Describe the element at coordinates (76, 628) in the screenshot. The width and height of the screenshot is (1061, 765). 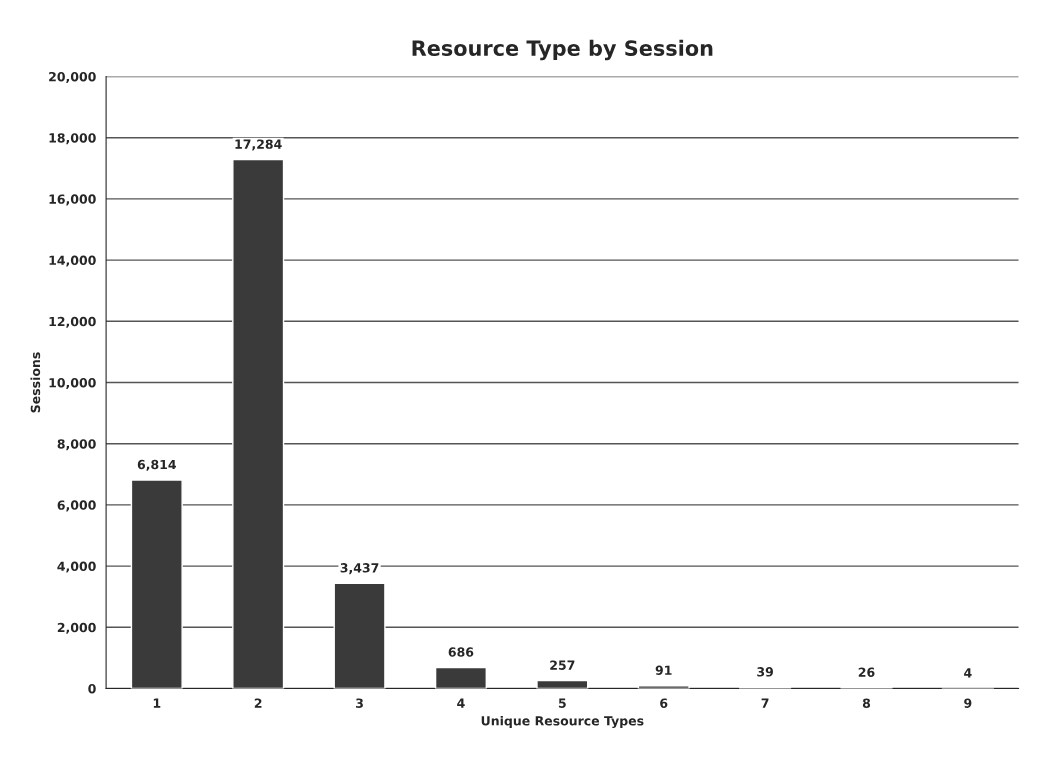
I see `y-tick-label: 2,000` at that location.